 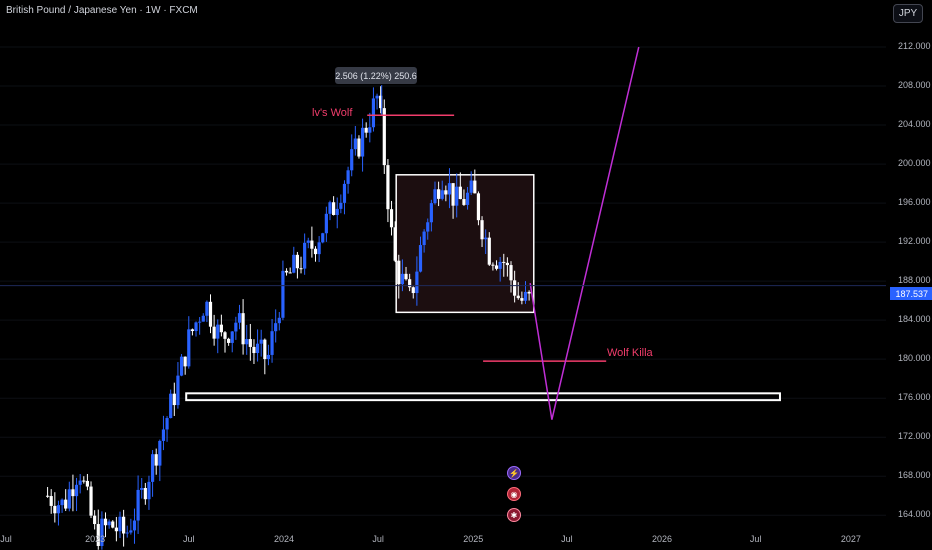 What do you see at coordinates (514, 494) in the screenshot?
I see `bullseye-icon: ◉` at bounding box center [514, 494].